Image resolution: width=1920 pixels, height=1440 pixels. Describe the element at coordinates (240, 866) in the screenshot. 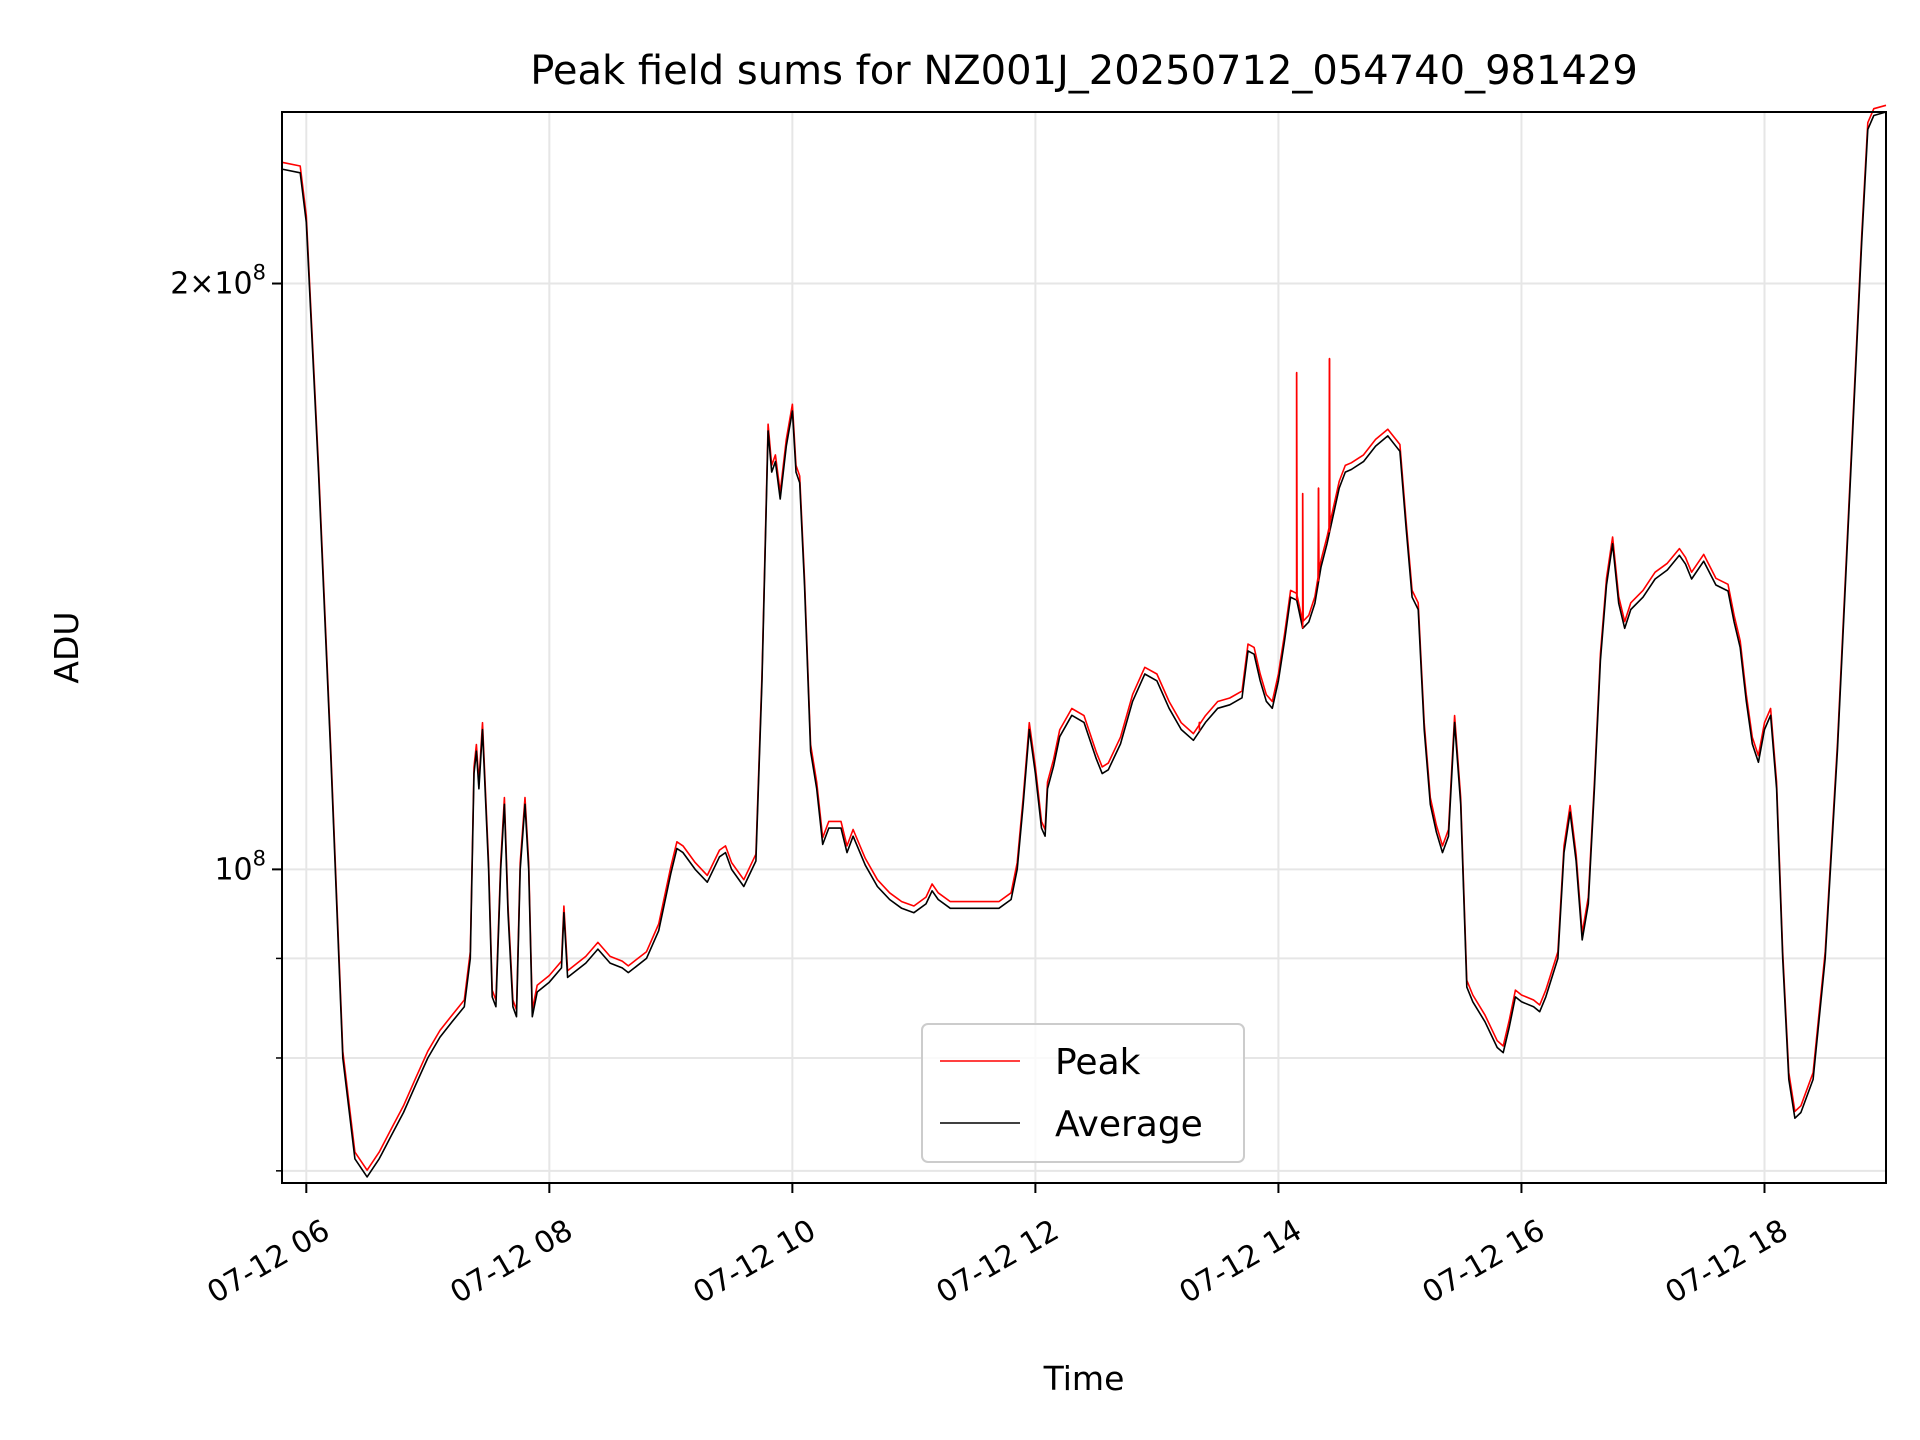

I see `y-tick-label: 108` at that location.